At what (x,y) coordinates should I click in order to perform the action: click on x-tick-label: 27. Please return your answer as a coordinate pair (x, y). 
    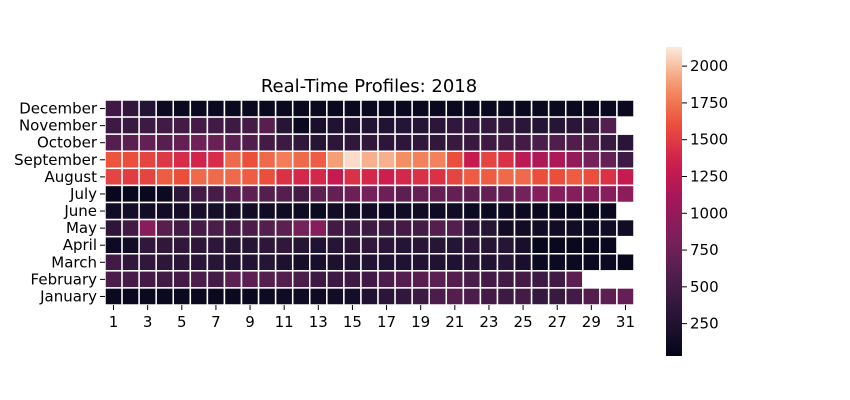
    Looking at the image, I should click on (557, 322).